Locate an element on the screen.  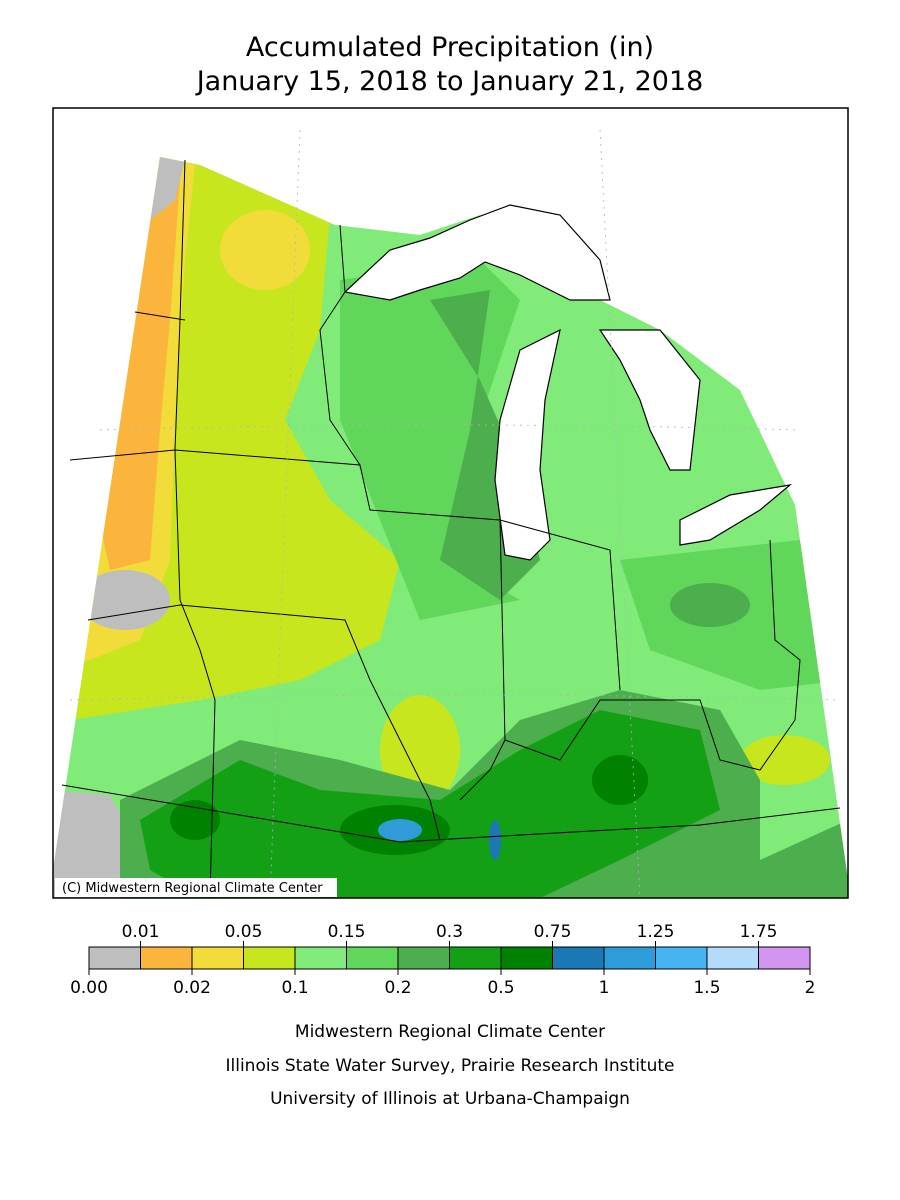
field-0.5 is located at coordinates (620, 780).